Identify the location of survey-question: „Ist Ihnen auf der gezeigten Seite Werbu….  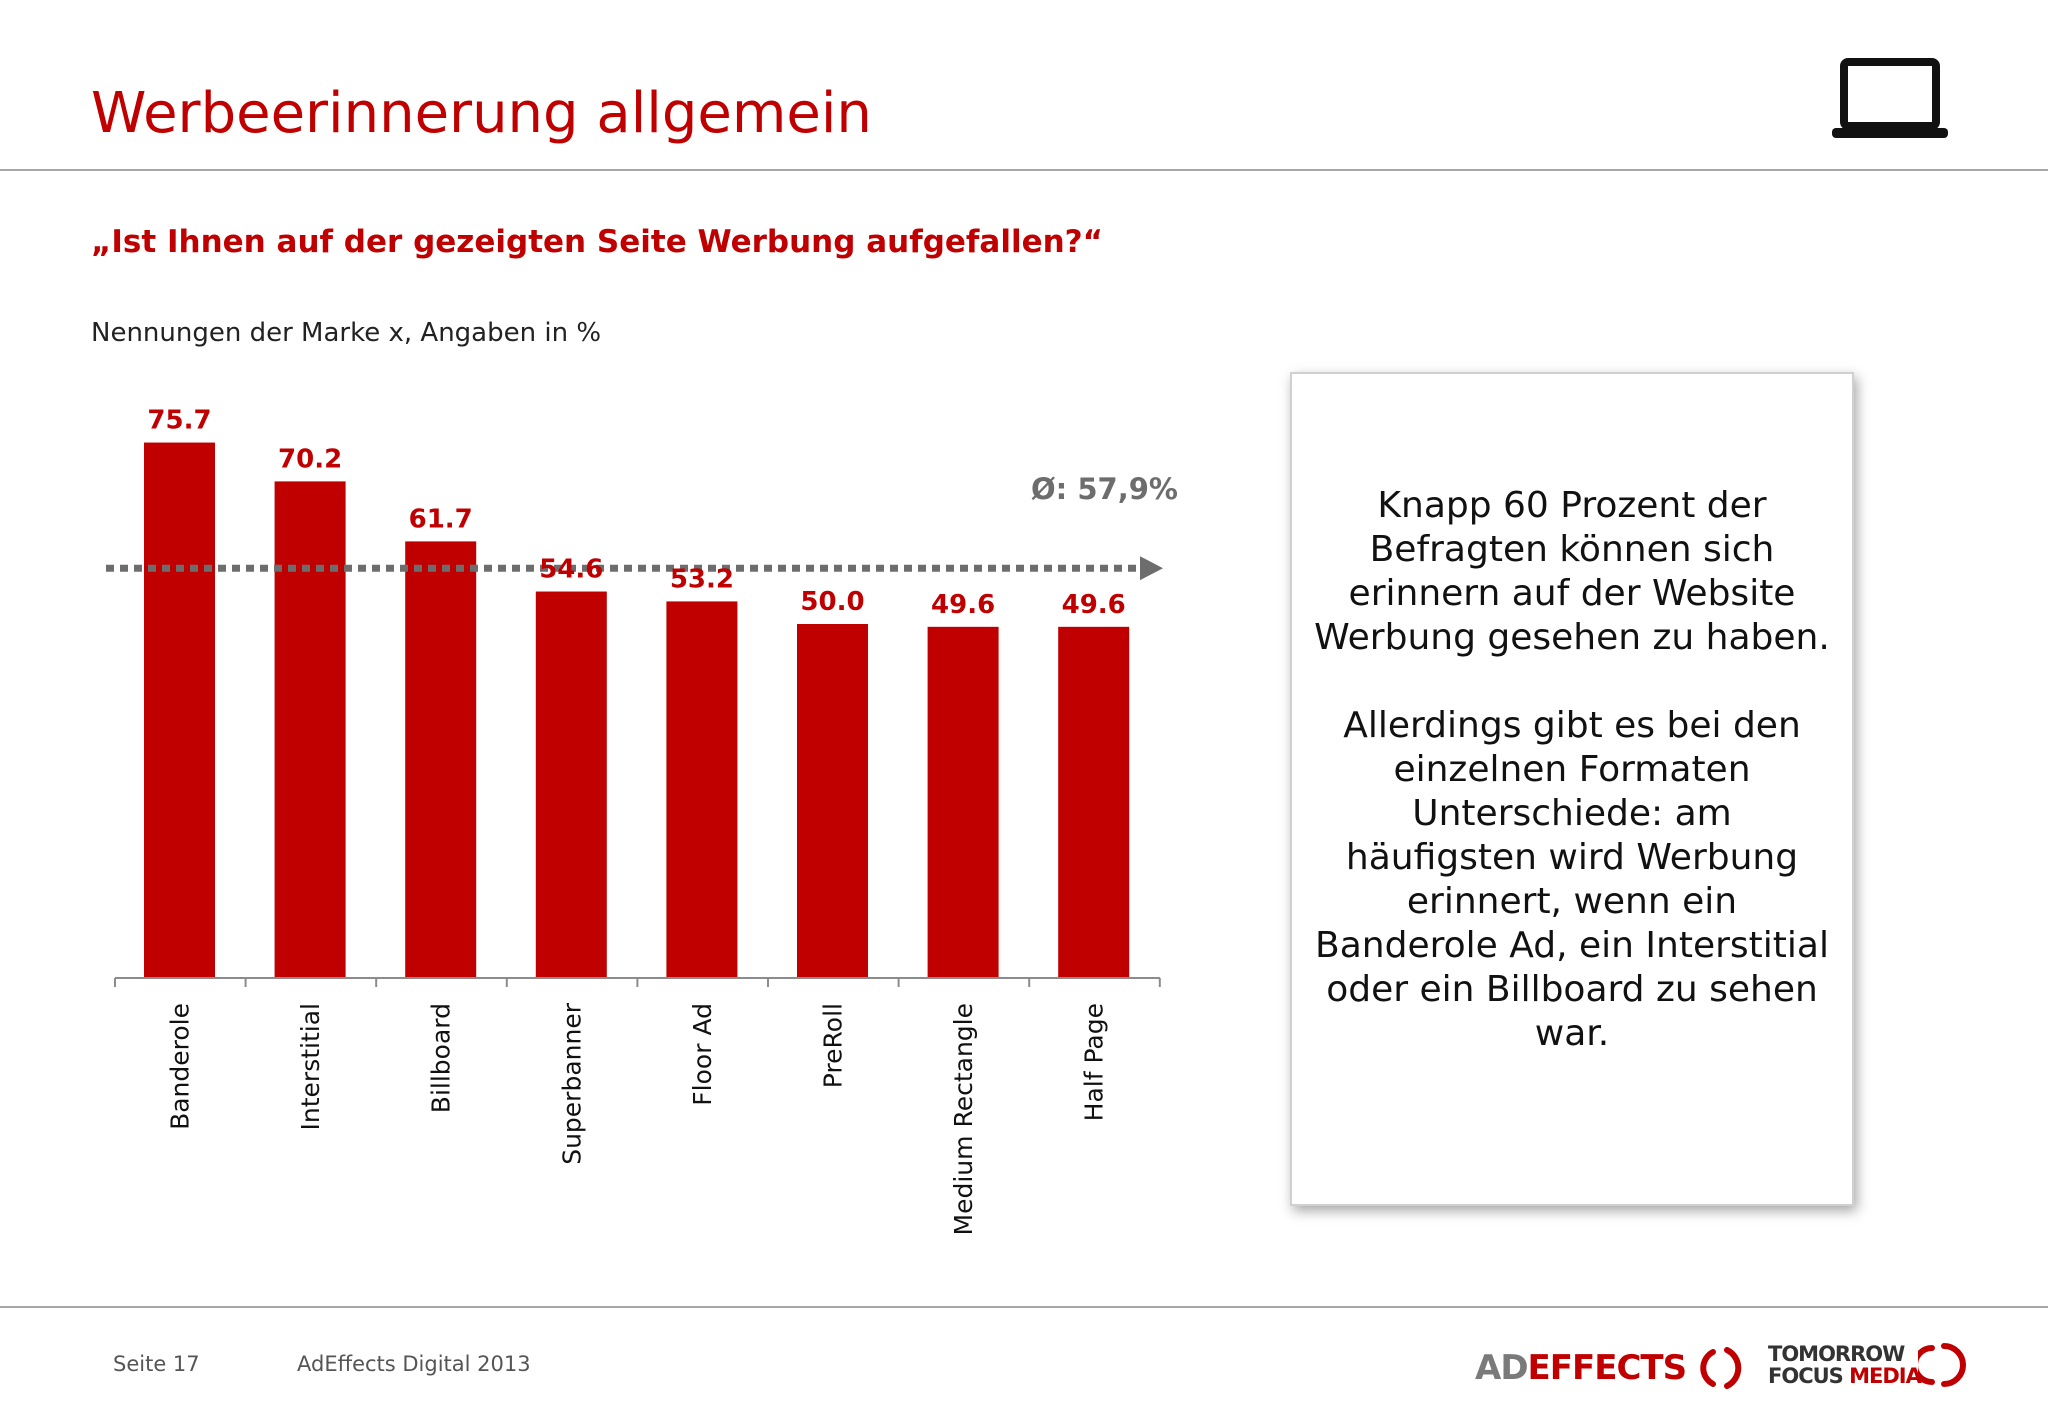
(597, 242).